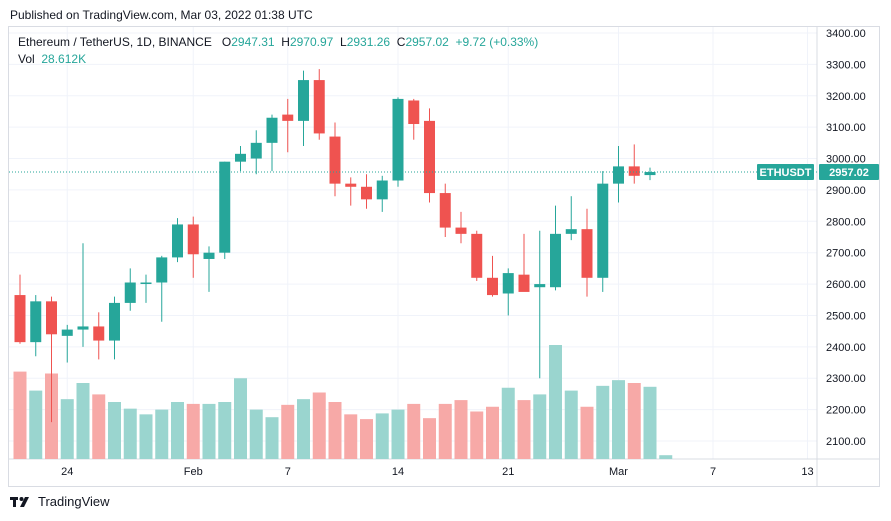 This screenshot has width=891, height=521. I want to click on volume-label: Vol, so click(26, 59).